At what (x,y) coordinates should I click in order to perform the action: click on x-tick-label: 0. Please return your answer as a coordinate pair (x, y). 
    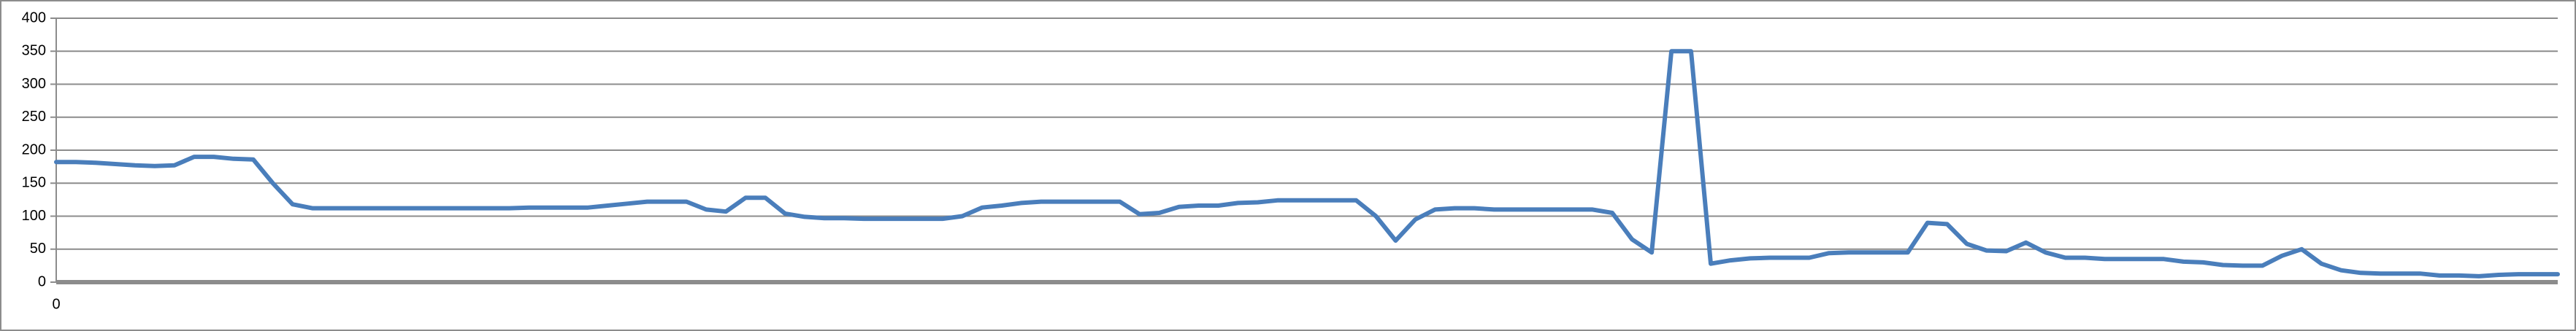
    Looking at the image, I should click on (56, 304).